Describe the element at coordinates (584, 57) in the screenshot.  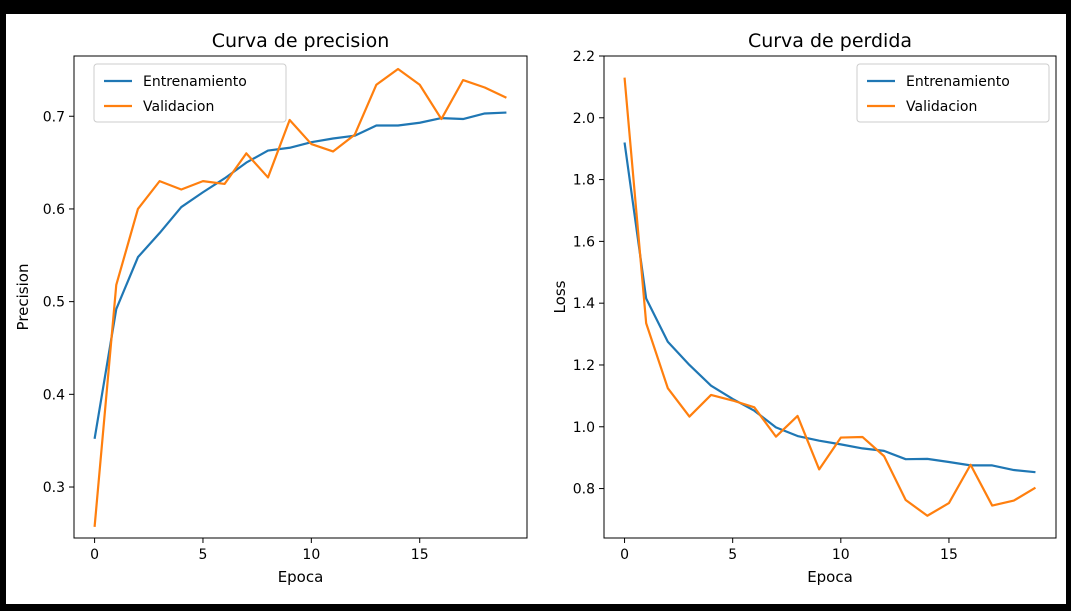
I see `y-tick-label: 2.2` at that location.